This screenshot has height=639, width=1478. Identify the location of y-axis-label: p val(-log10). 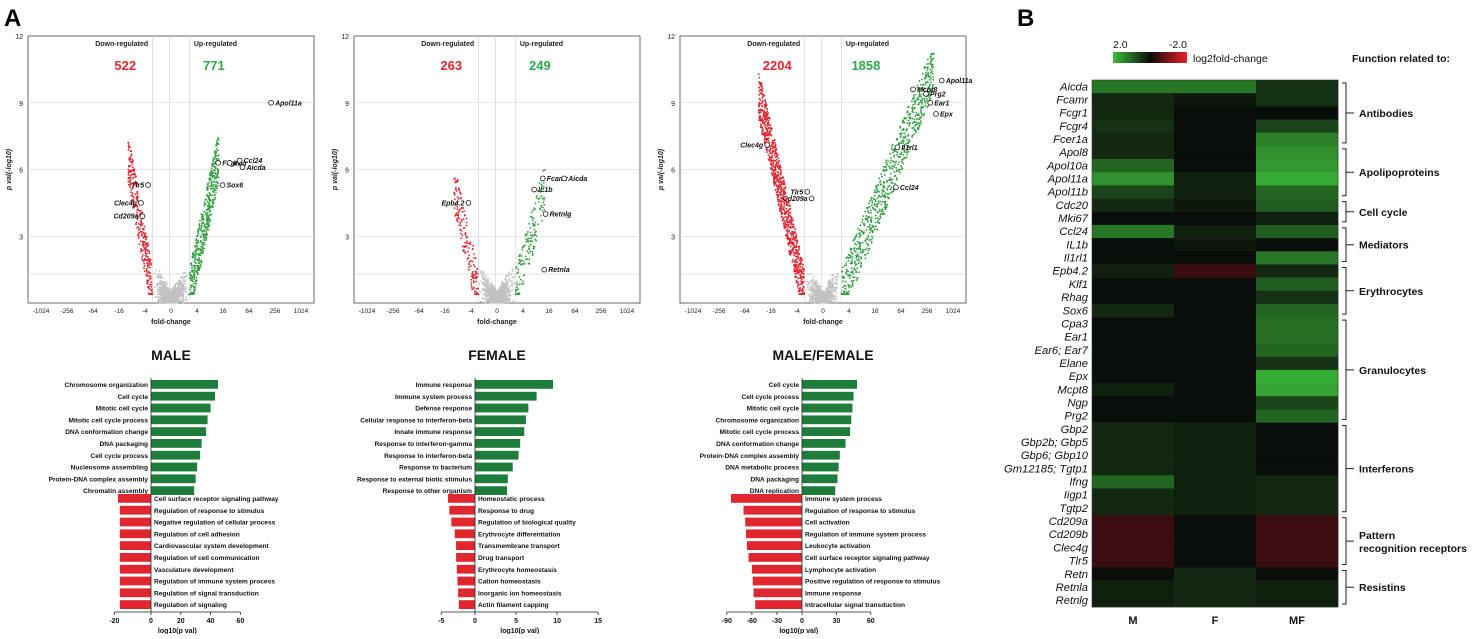
(9, 169).